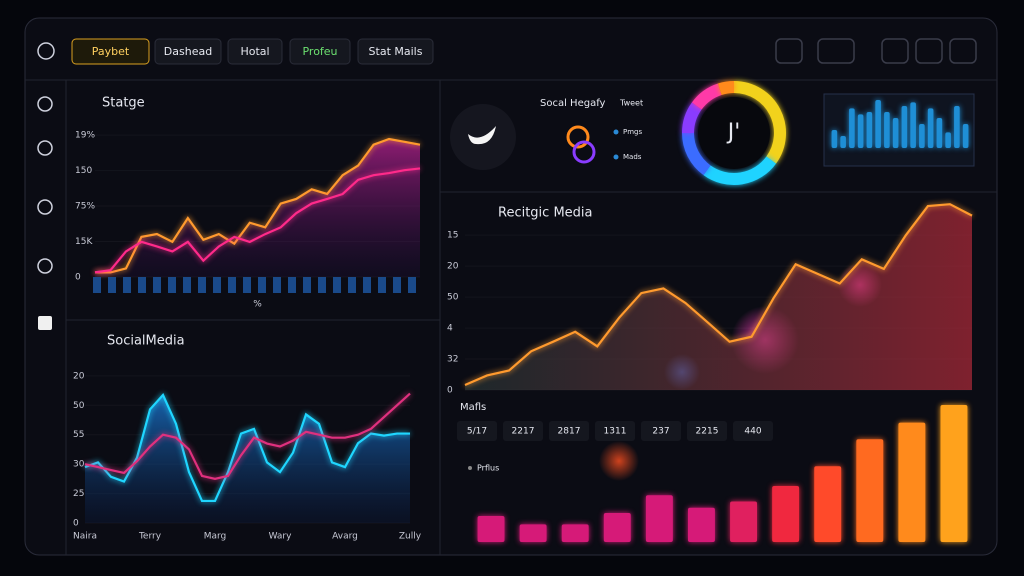 This screenshot has width=1024, height=576. I want to click on y-tick-label: 20, so click(453, 267).